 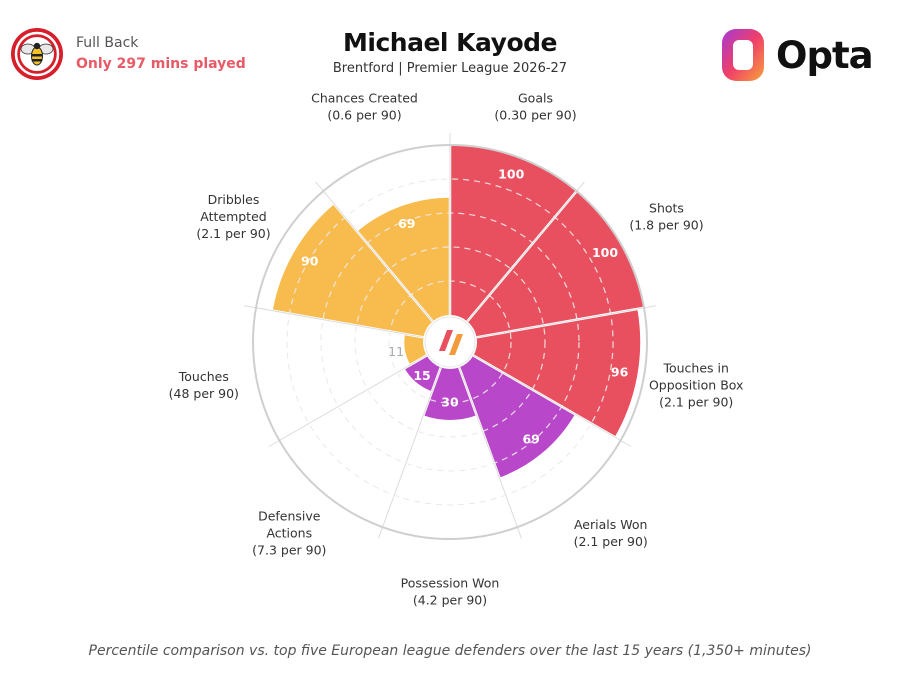 I want to click on category-label-line: (0.30 per 90), so click(x=535, y=115).